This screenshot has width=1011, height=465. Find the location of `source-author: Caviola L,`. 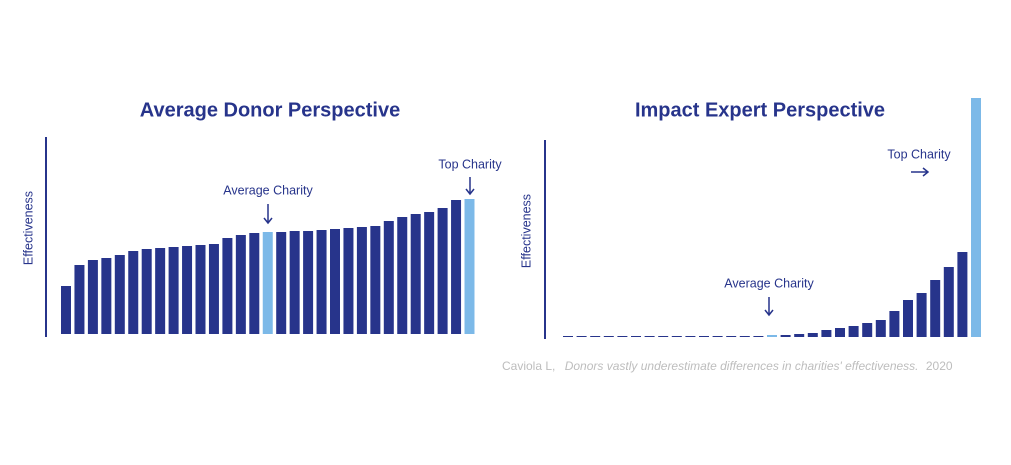

source-author: Caviola L, is located at coordinates (528, 366).